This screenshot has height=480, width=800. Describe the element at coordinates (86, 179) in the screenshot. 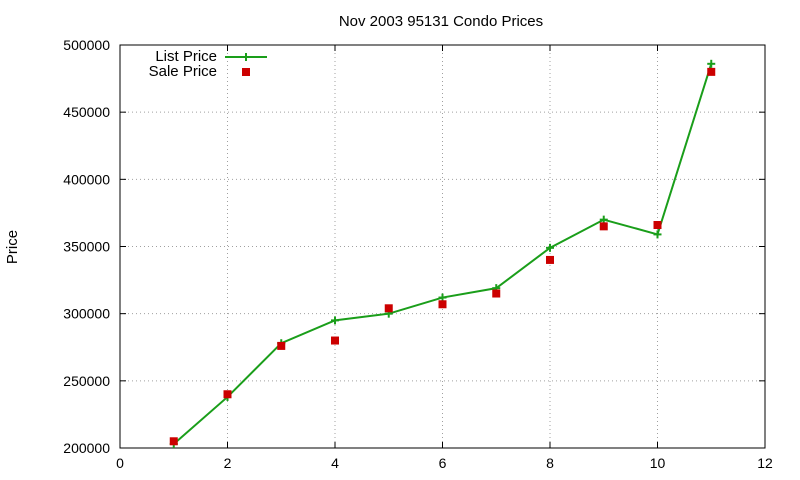

I see `y-tick-label: 400000` at that location.